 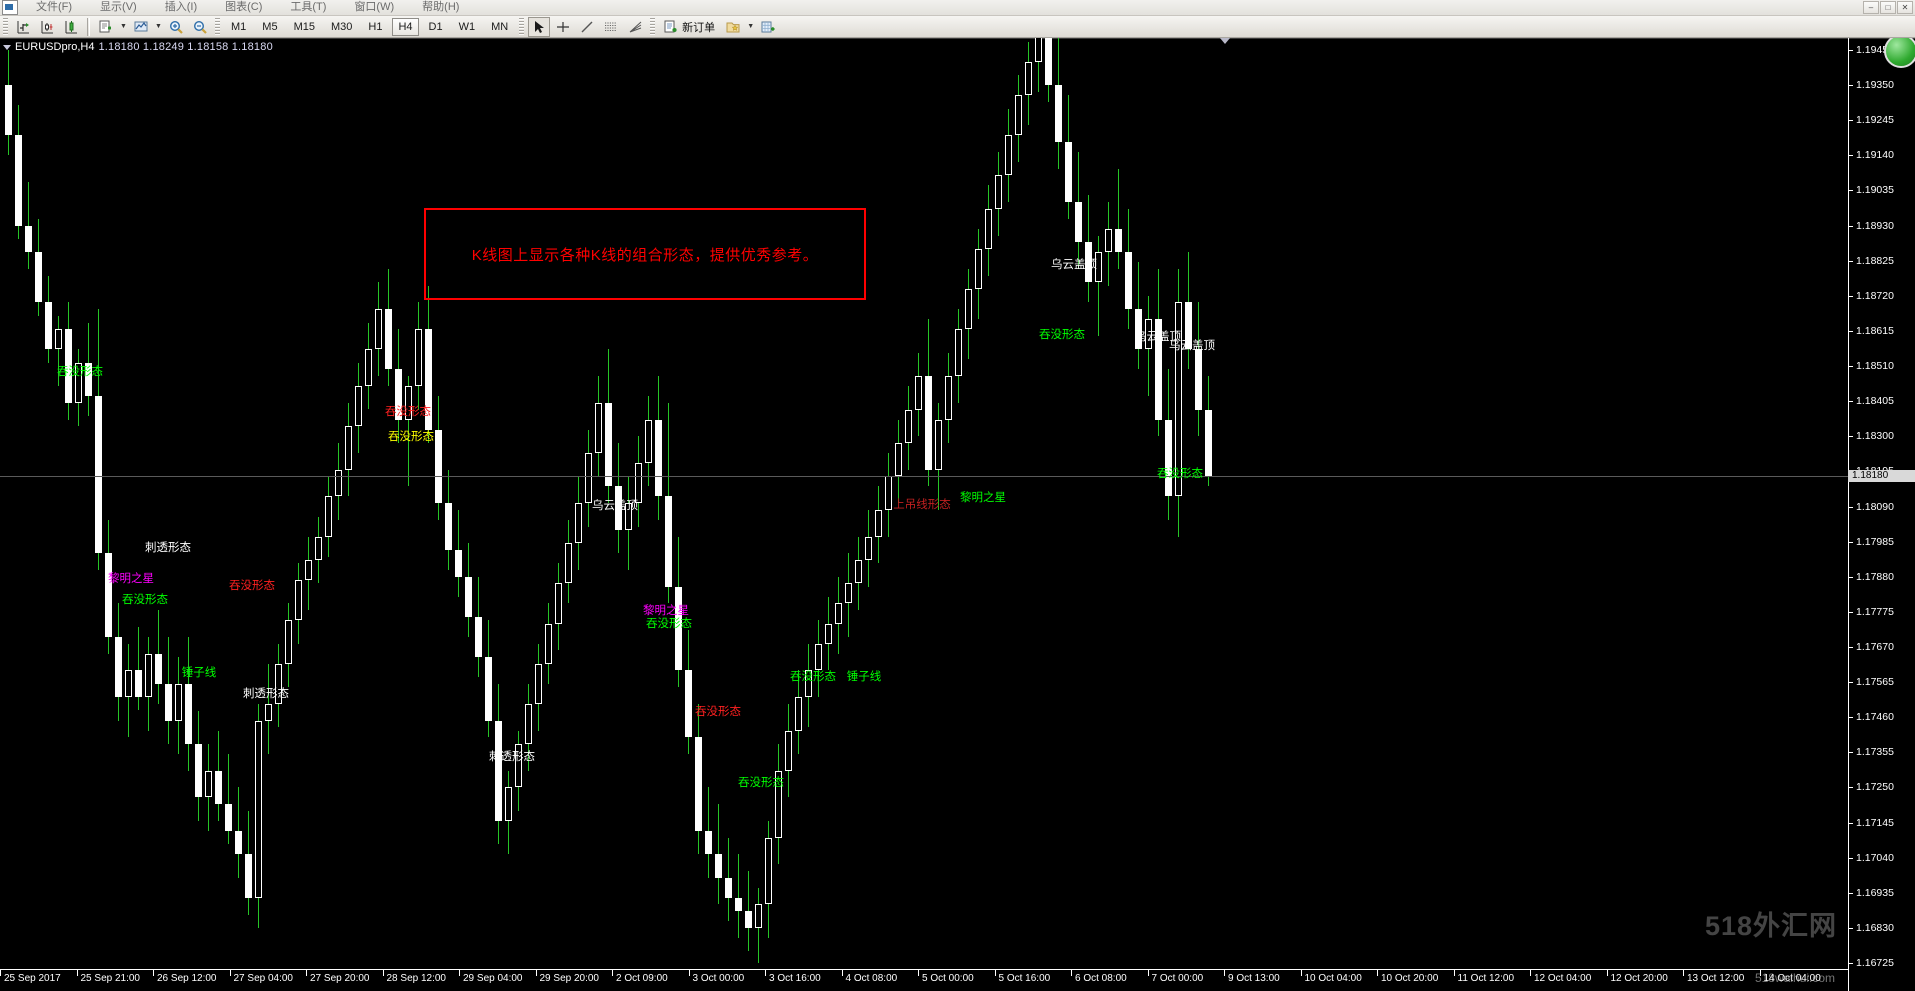 What do you see at coordinates (374, 7) in the screenshot?
I see `menu-item-window: 窗口(W)` at bounding box center [374, 7].